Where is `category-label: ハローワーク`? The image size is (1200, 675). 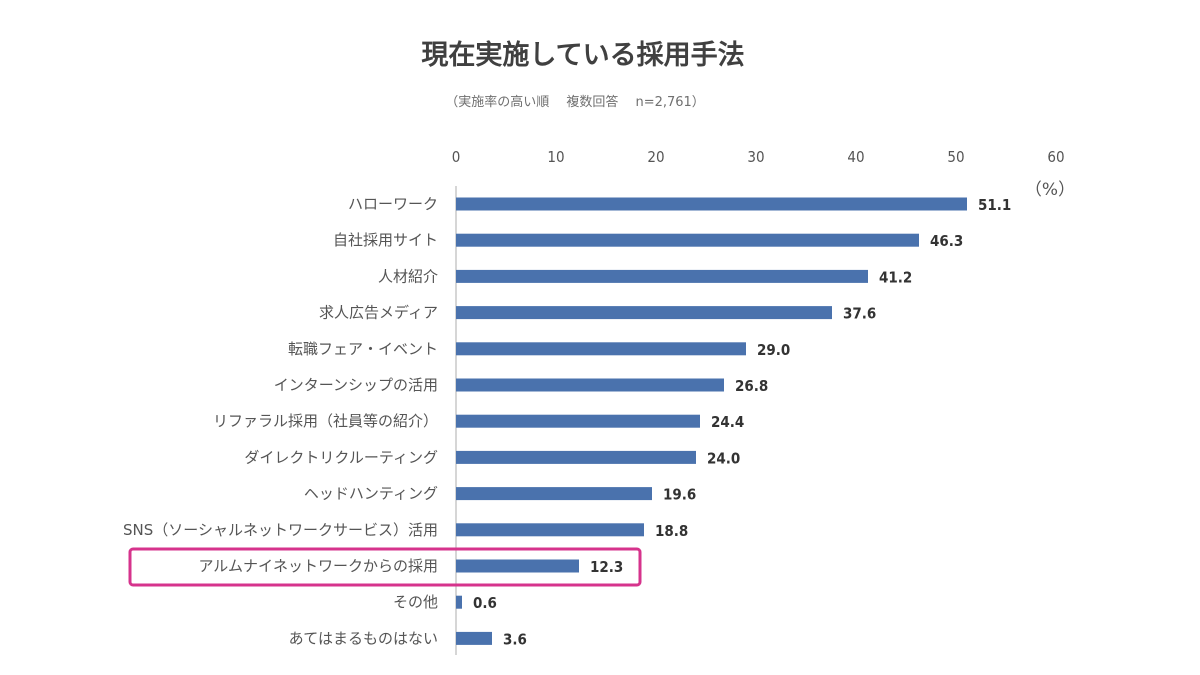
category-label: ハローワーク is located at coordinates (393, 204).